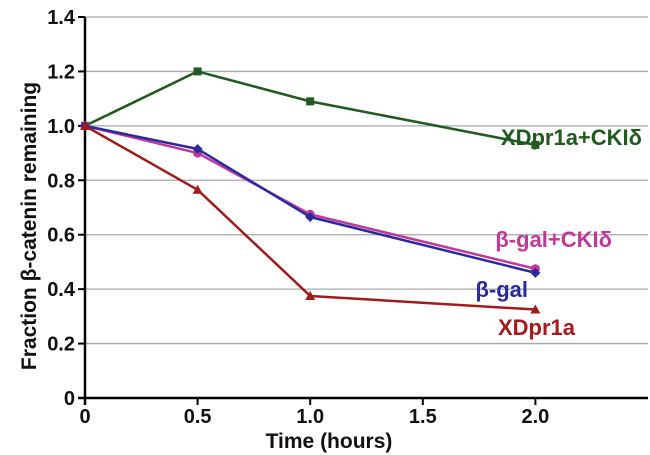 Image resolution: width=650 pixels, height=455 pixels. I want to click on x-tick-label: 1.0, so click(310, 417).